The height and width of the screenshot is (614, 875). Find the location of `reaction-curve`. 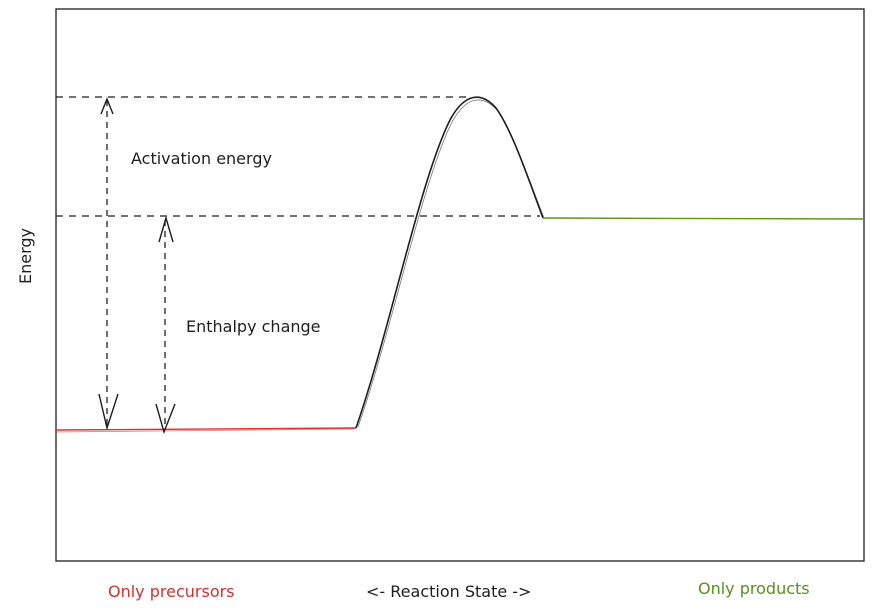

reaction-curve is located at coordinates (449, 262).